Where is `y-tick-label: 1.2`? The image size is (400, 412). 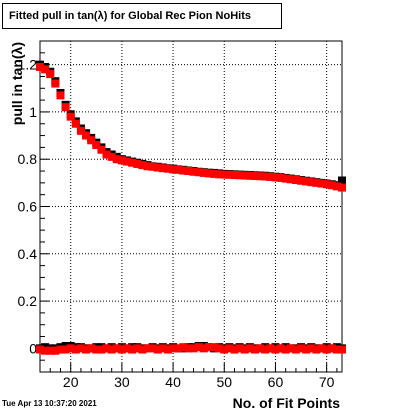
y-tick-label: 1.2 is located at coordinates (28, 65).